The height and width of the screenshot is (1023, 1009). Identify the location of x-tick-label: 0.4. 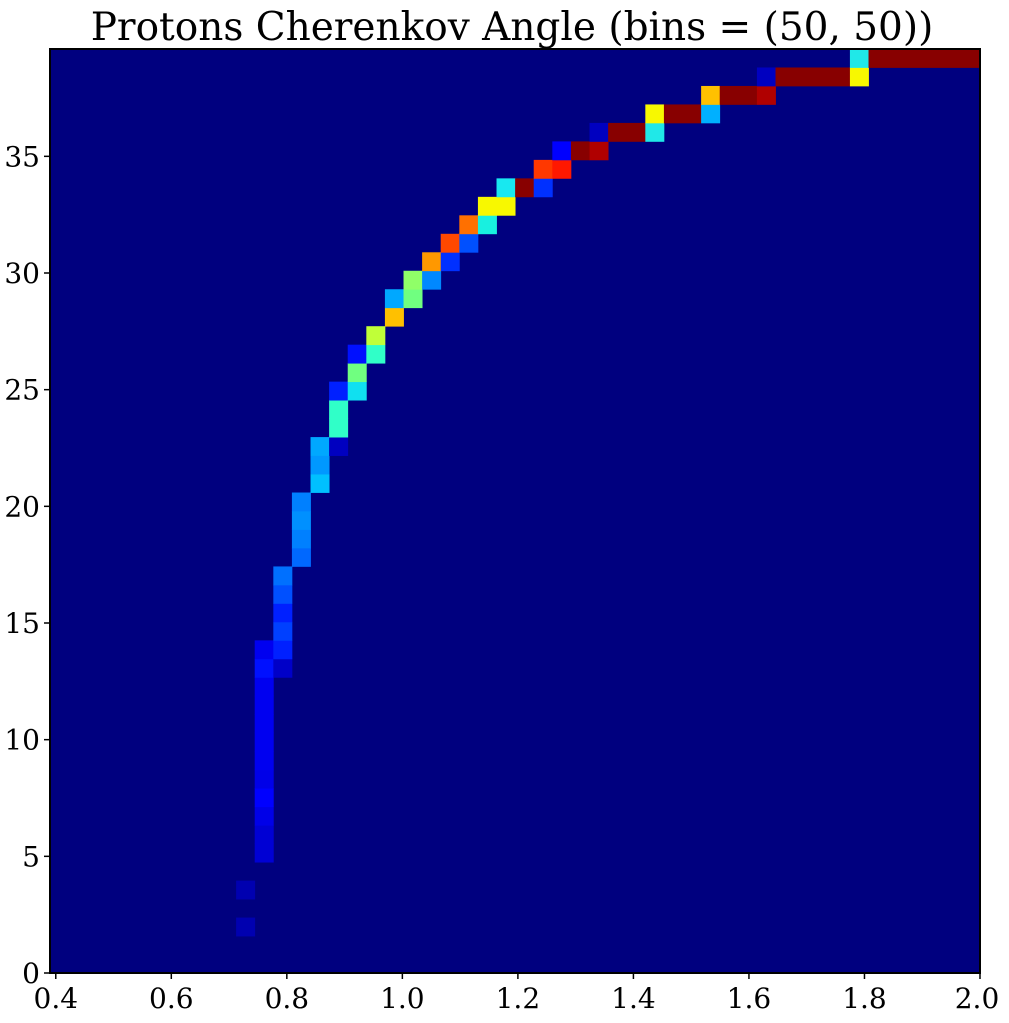
(56, 998).